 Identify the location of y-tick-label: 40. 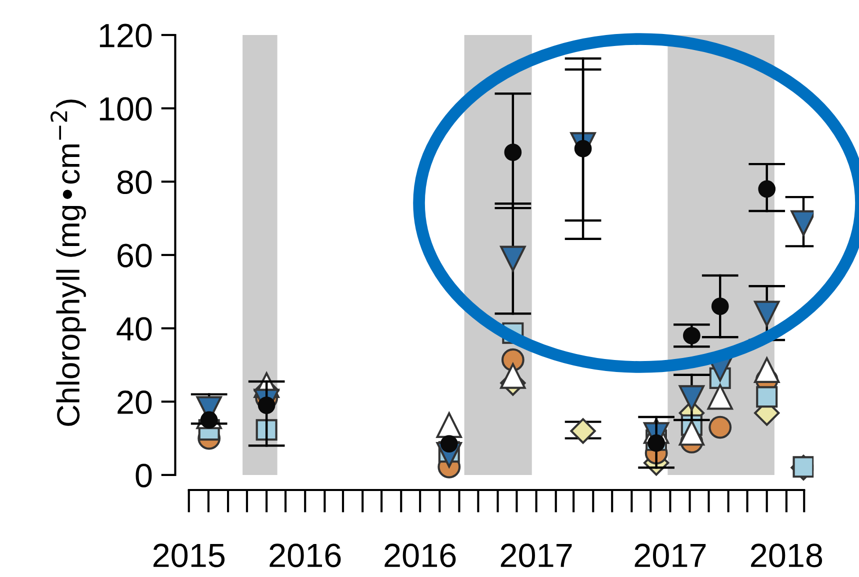
(134, 329).